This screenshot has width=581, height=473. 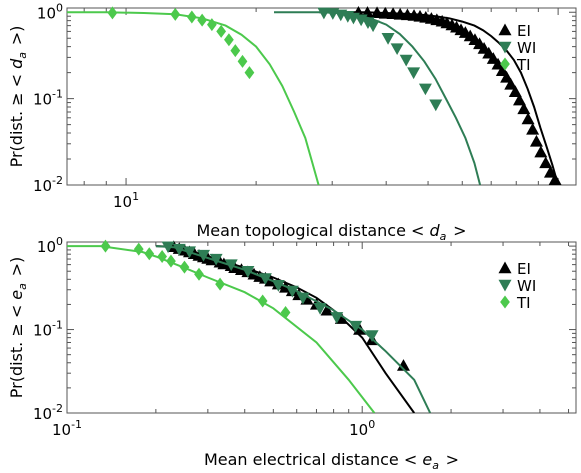 I want to click on x-tick-label: 10¹, so click(x=126, y=200).